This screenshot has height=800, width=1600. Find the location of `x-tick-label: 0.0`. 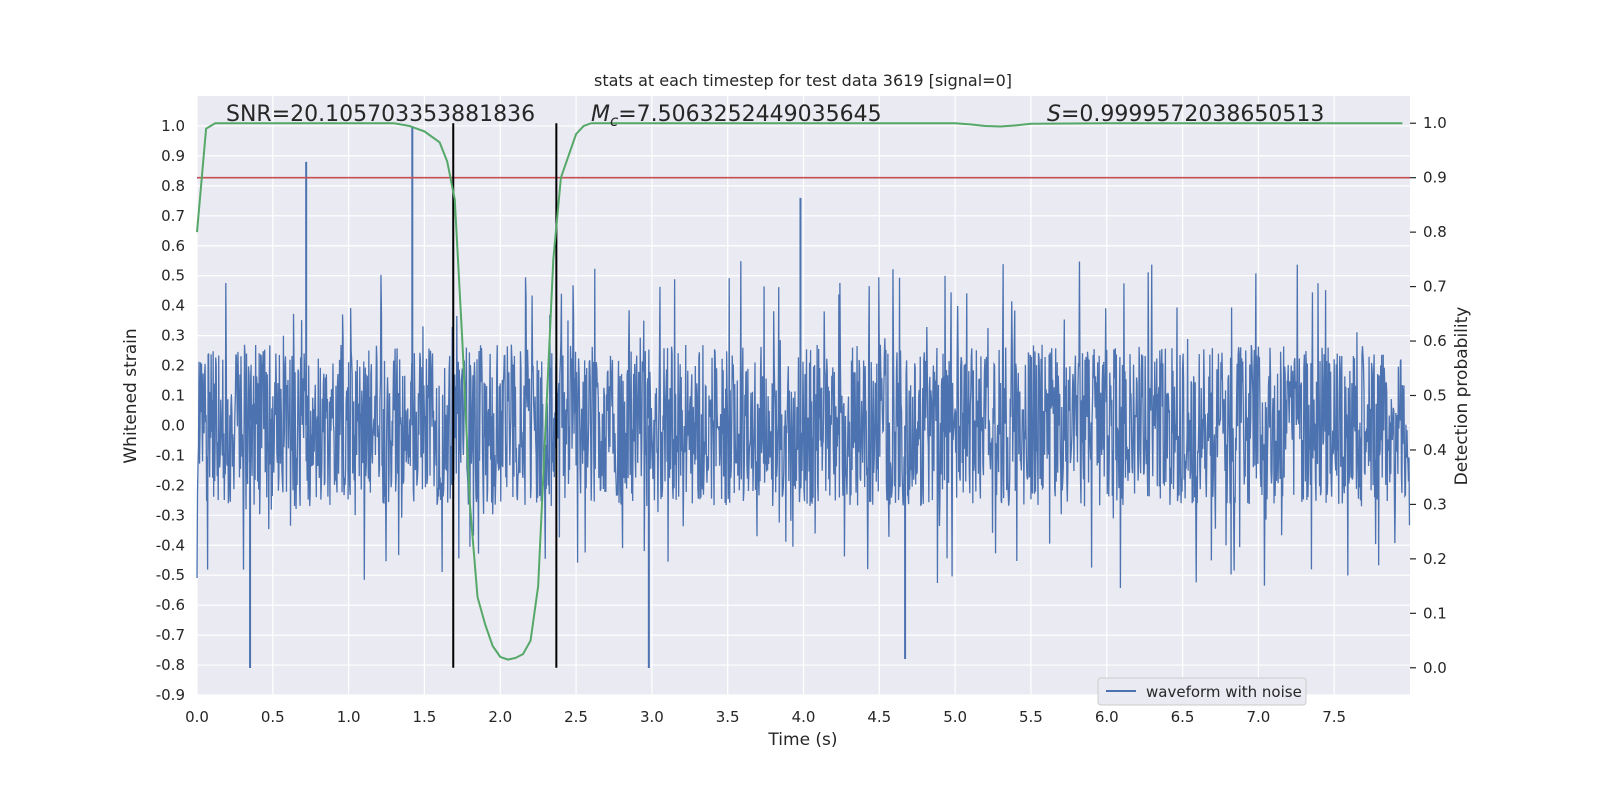

x-tick-label: 0.0 is located at coordinates (197, 717).